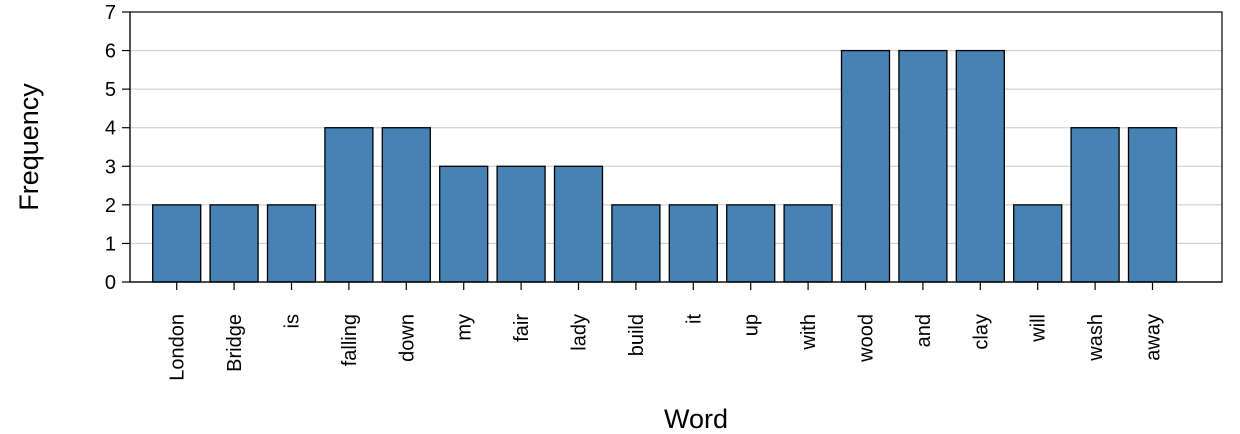  Describe the element at coordinates (1095, 205) in the screenshot. I see `bar-wash` at that location.